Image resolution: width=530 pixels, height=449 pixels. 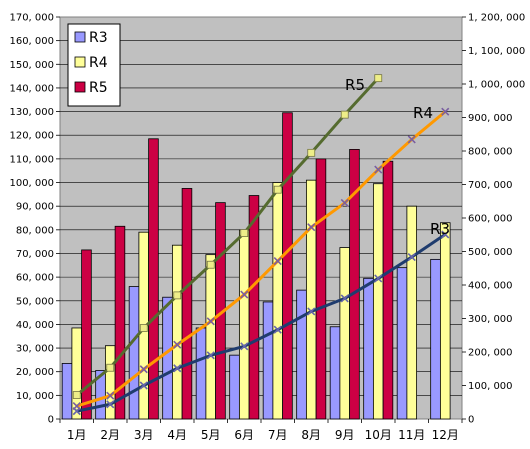 What do you see at coordinates (31, 88) in the screenshot?
I see `y-left-tick-label: 140, 000` at bounding box center [31, 88].